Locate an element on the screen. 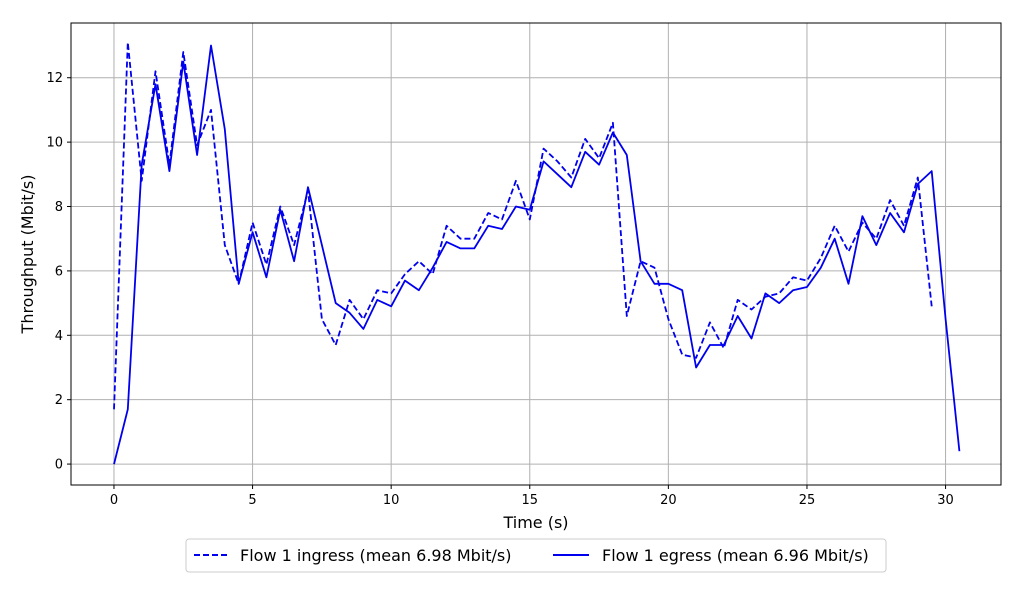 The image size is (1024, 591). x-tick-label: 5 is located at coordinates (252, 500).